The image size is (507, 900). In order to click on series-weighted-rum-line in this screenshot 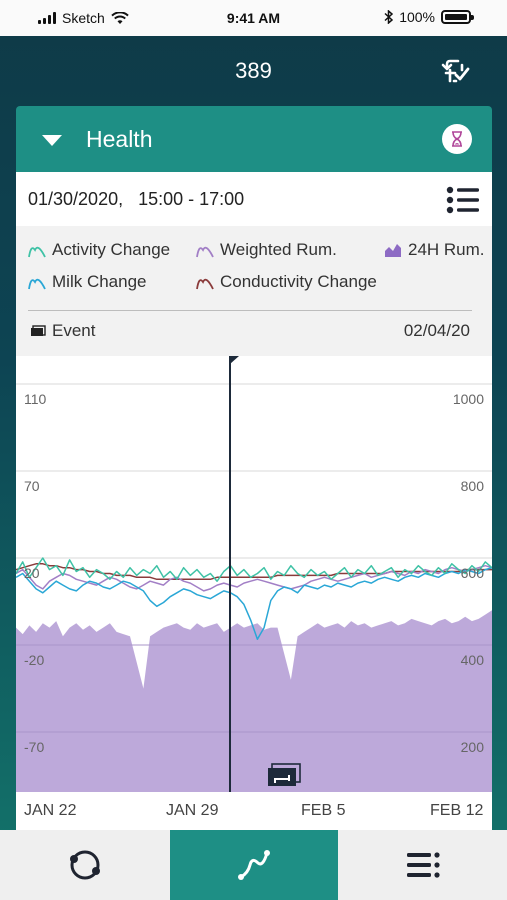, I will do `click(254, 578)`.